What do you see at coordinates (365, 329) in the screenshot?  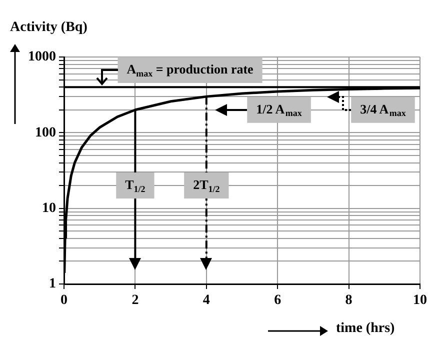 I see `x-axis-title: time (hrs)` at bounding box center [365, 329].